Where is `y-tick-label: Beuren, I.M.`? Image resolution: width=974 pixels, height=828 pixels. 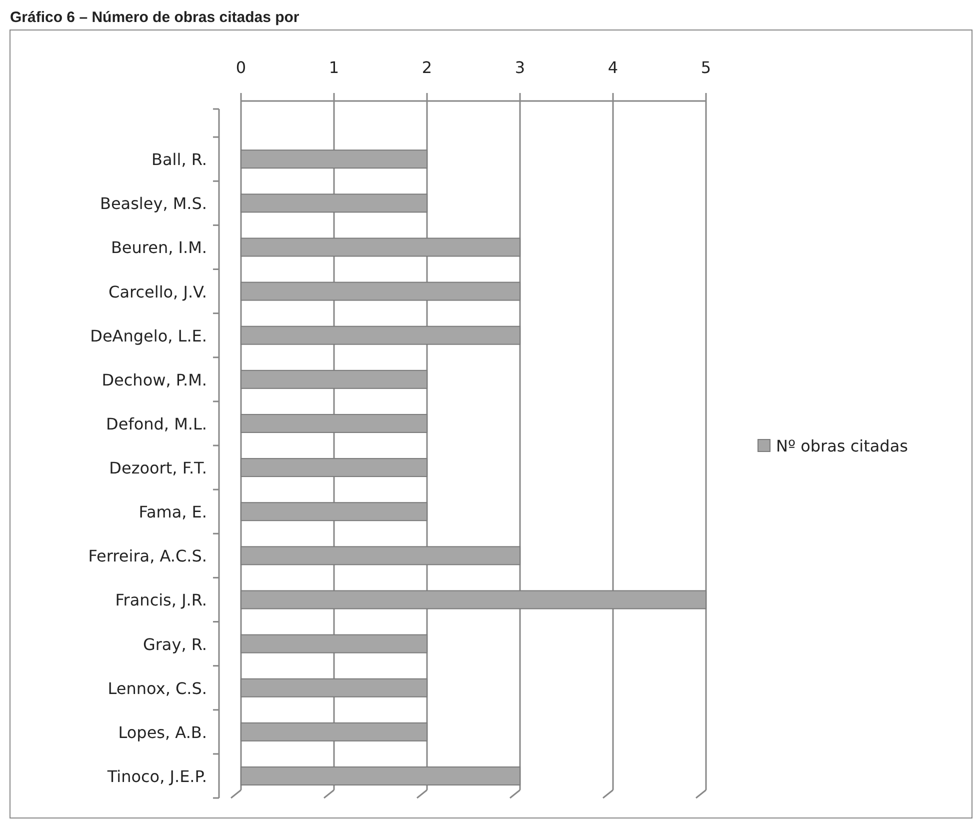
y-tick-label: Beuren, I.M. is located at coordinates (158, 248).